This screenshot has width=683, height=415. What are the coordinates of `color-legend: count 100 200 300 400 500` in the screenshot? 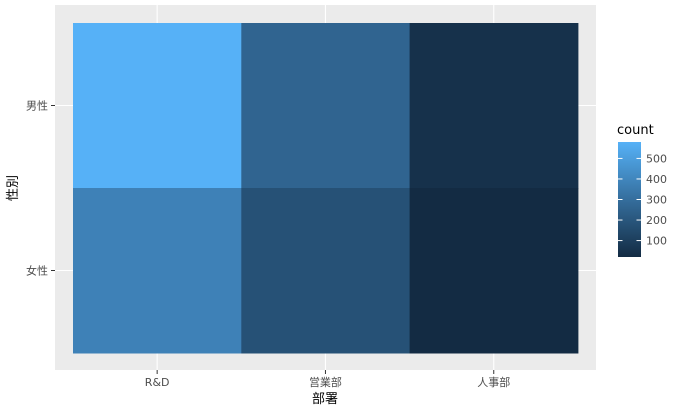 It's located at (642, 190).